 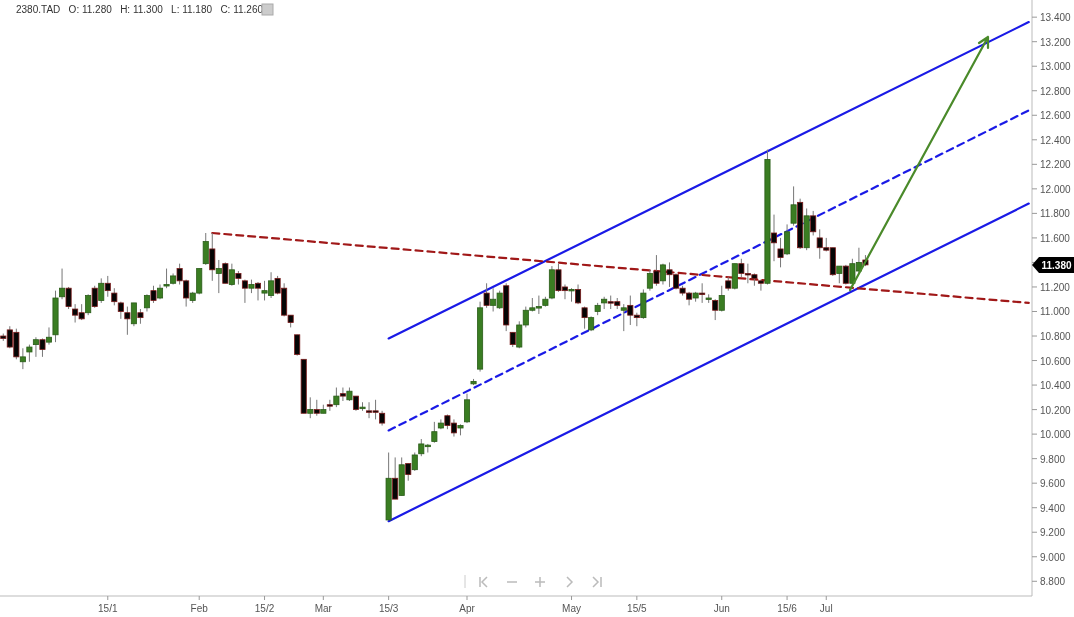 What do you see at coordinates (1053, 557) in the screenshot?
I see `y-tick-label: 9.000` at bounding box center [1053, 557].